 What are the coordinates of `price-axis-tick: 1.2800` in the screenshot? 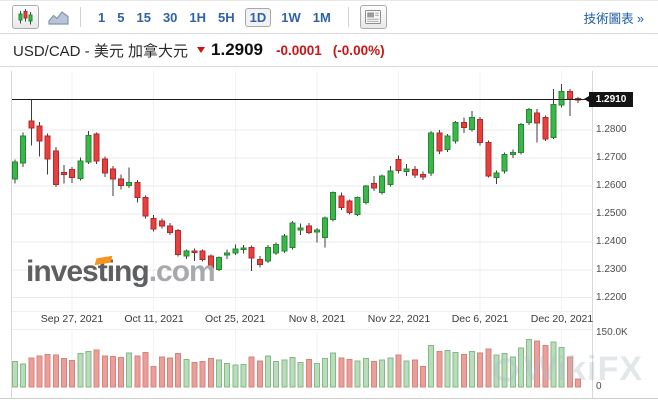 It's located at (611, 129).